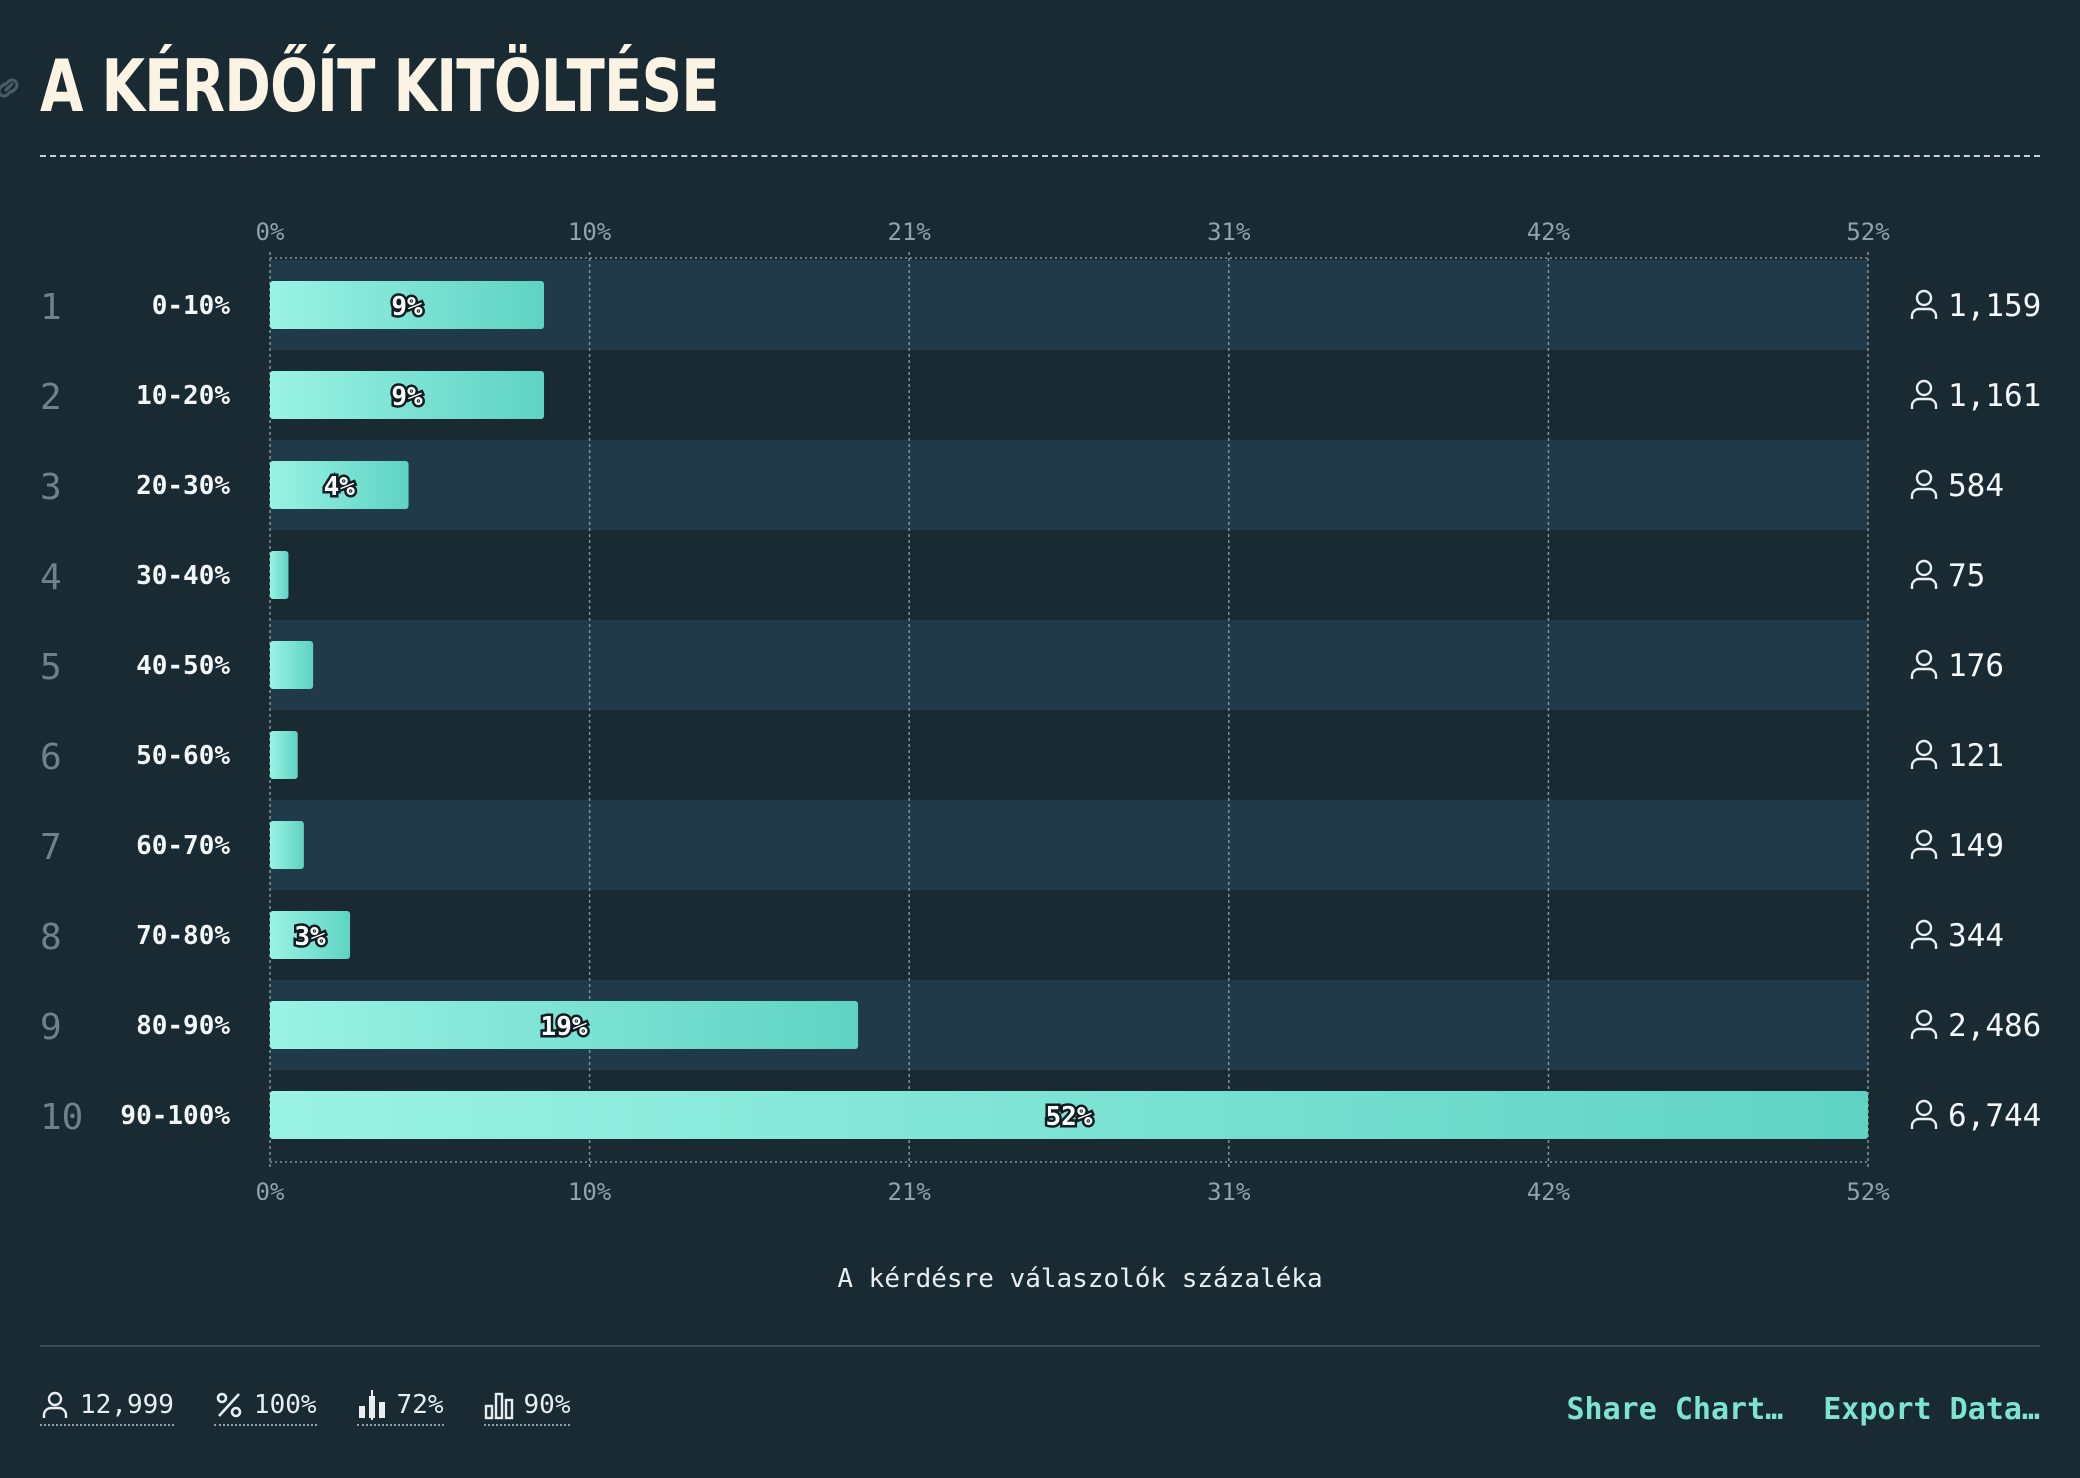  What do you see at coordinates (1994, 1116) in the screenshot?
I see `count-label: 6,744` at bounding box center [1994, 1116].